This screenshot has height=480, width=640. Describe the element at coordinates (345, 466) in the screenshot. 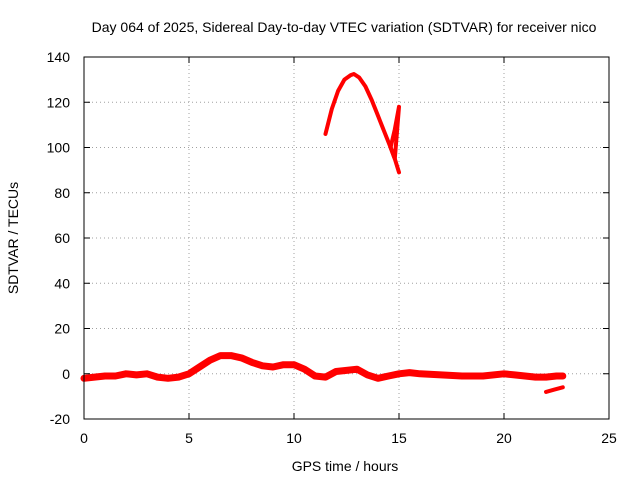

I see `x-axis-label: GPS time / hours` at that location.